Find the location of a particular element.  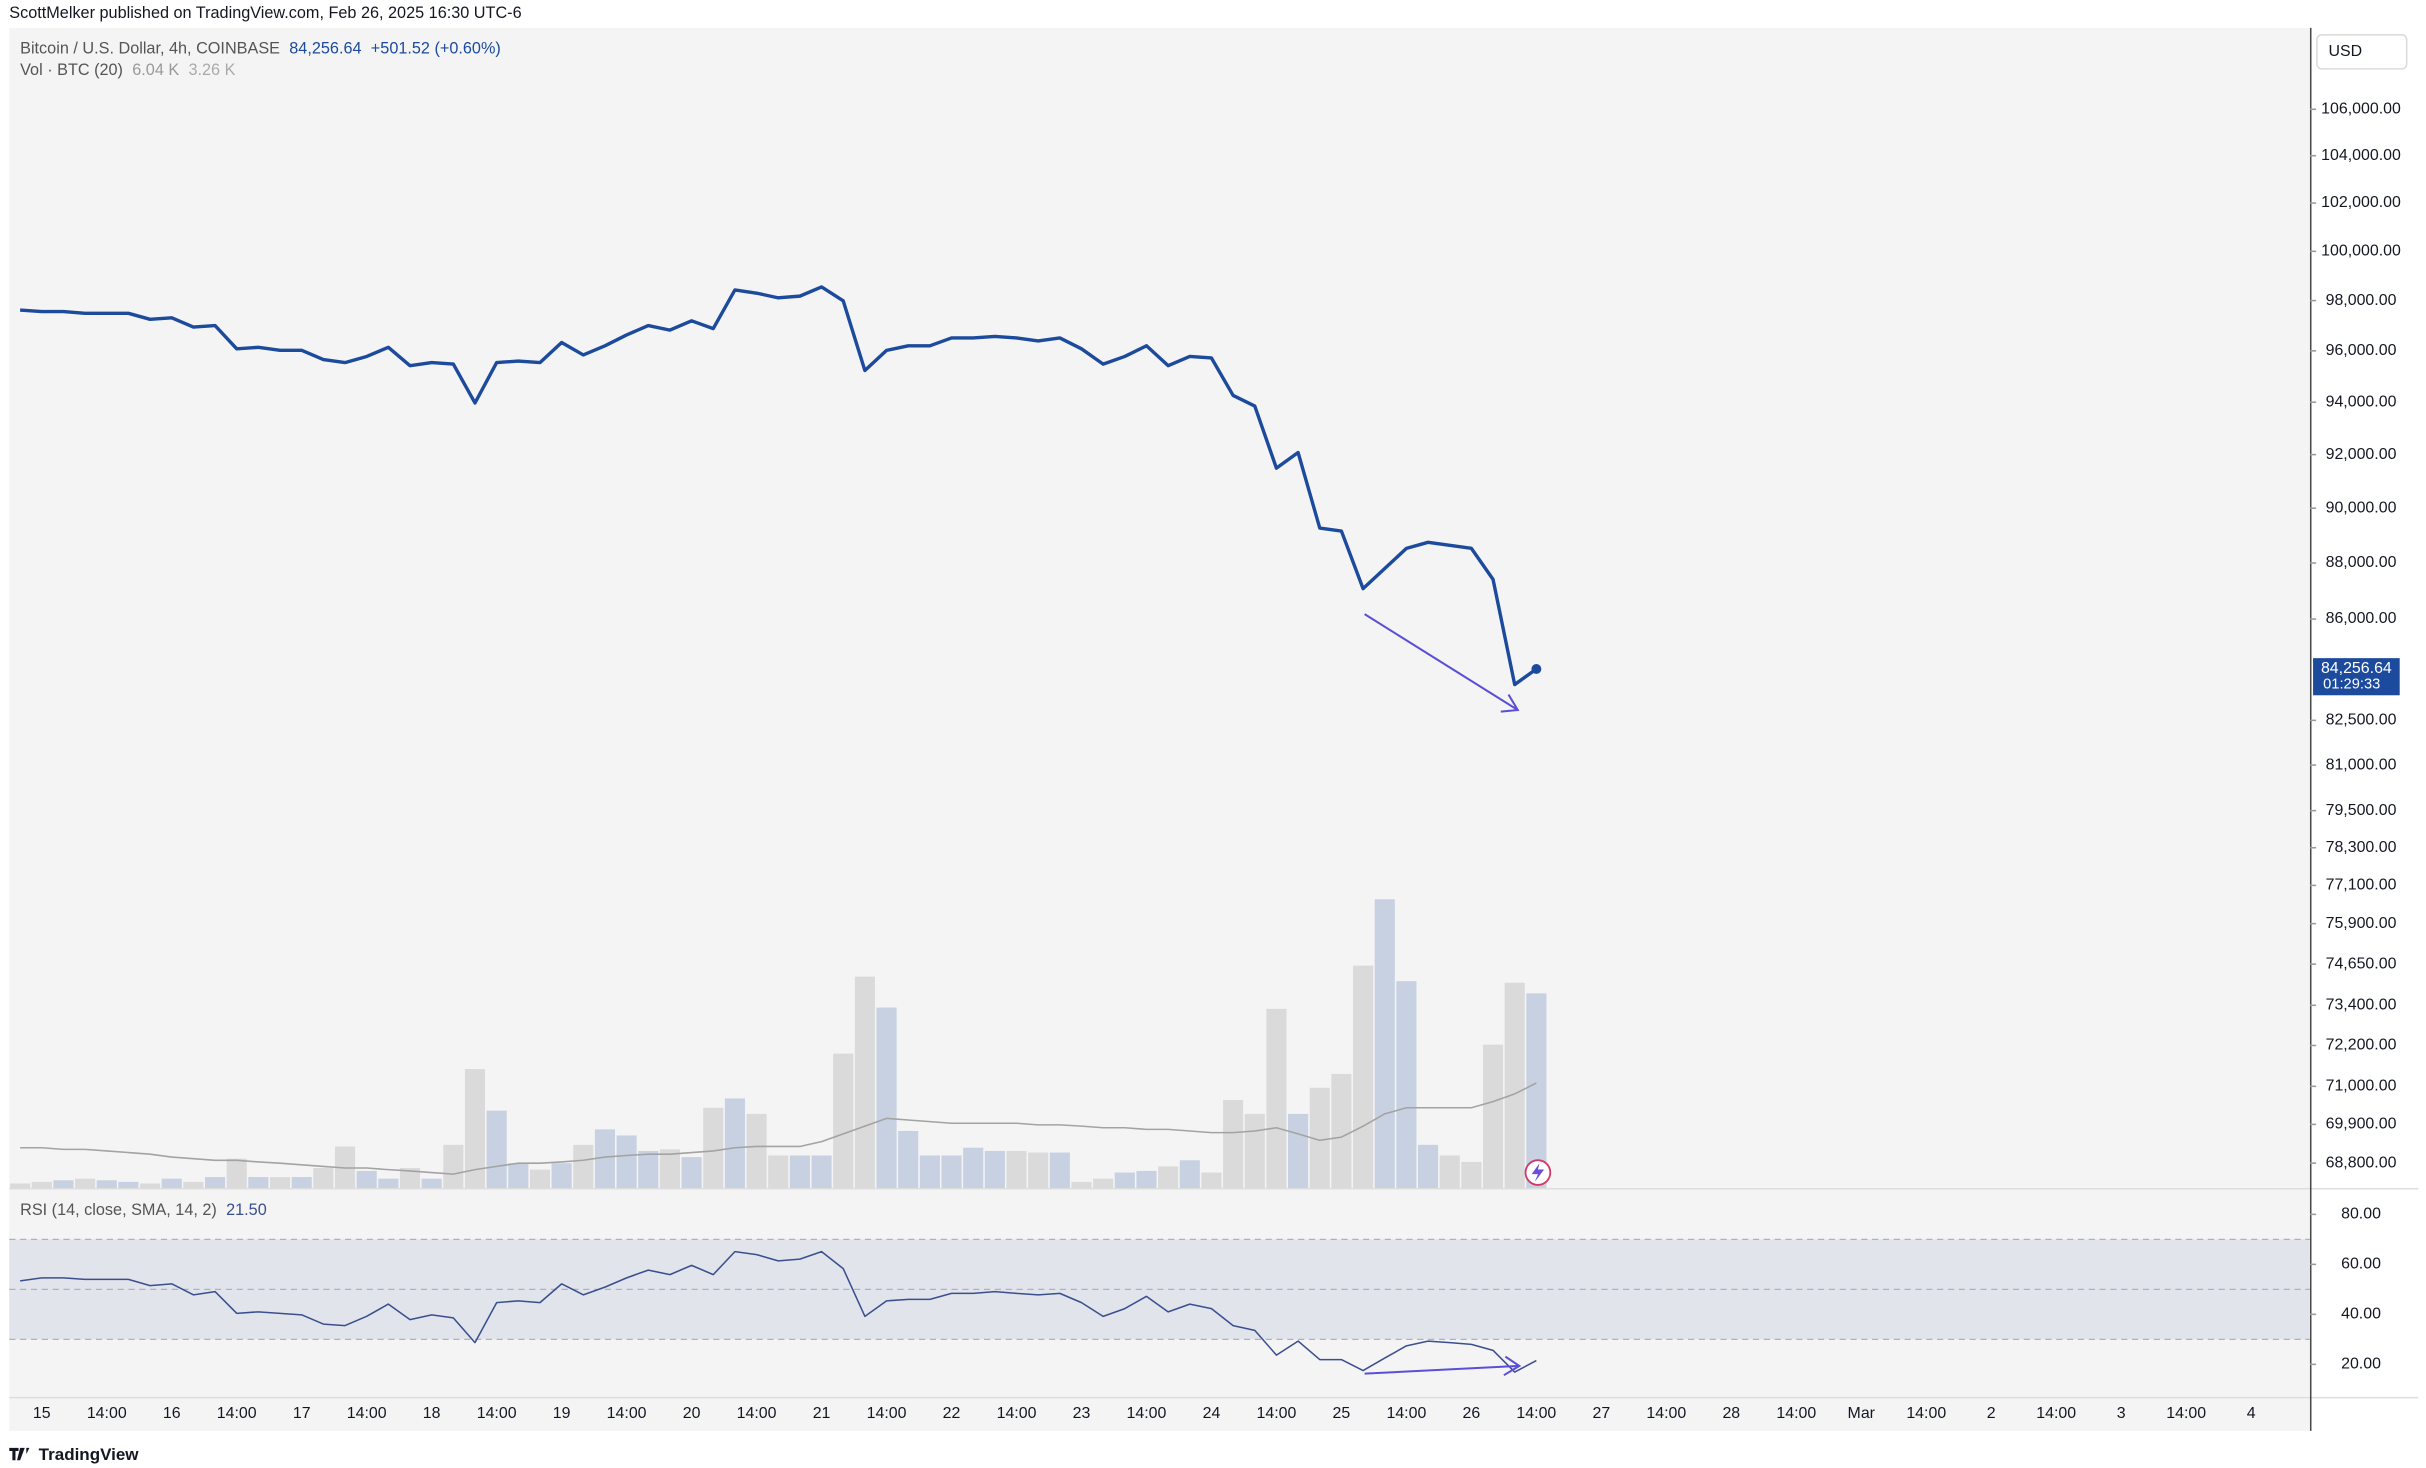

rsi-title: RSI (14, close, SMA, 14, 2) is located at coordinates (118, 1211).